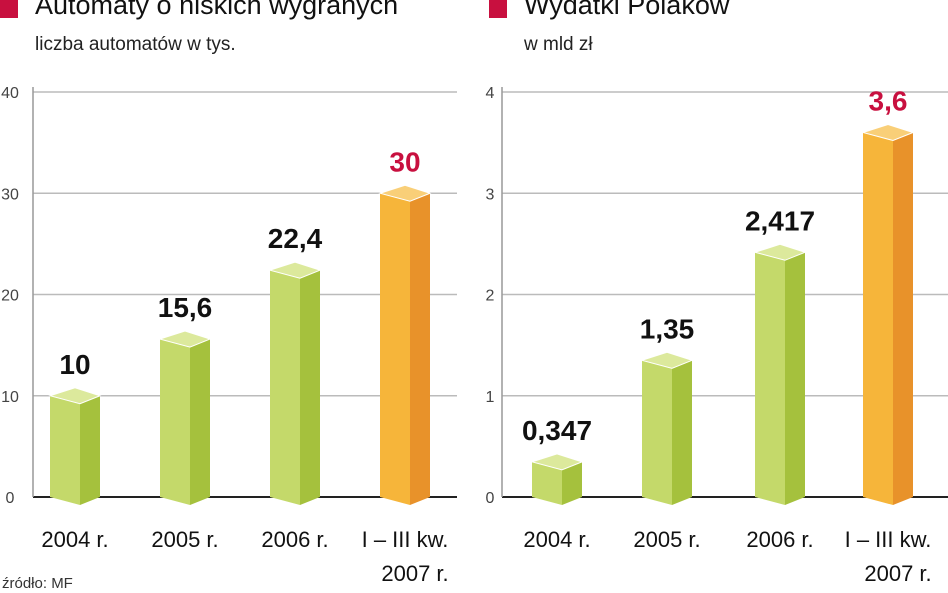  I want to click on y-tick-label: 20, so click(10, 296).